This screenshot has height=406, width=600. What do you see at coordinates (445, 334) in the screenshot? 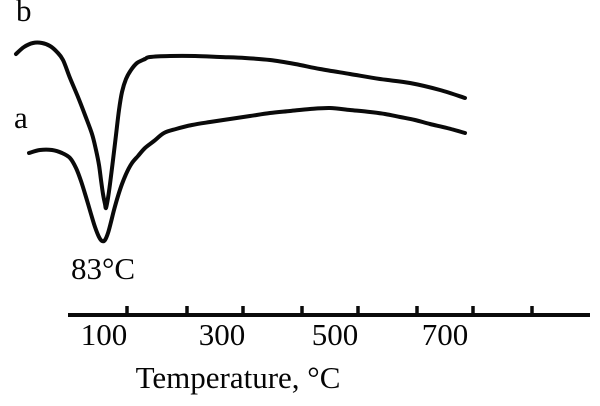
I see `x-tick-label-700: 700` at bounding box center [445, 334].